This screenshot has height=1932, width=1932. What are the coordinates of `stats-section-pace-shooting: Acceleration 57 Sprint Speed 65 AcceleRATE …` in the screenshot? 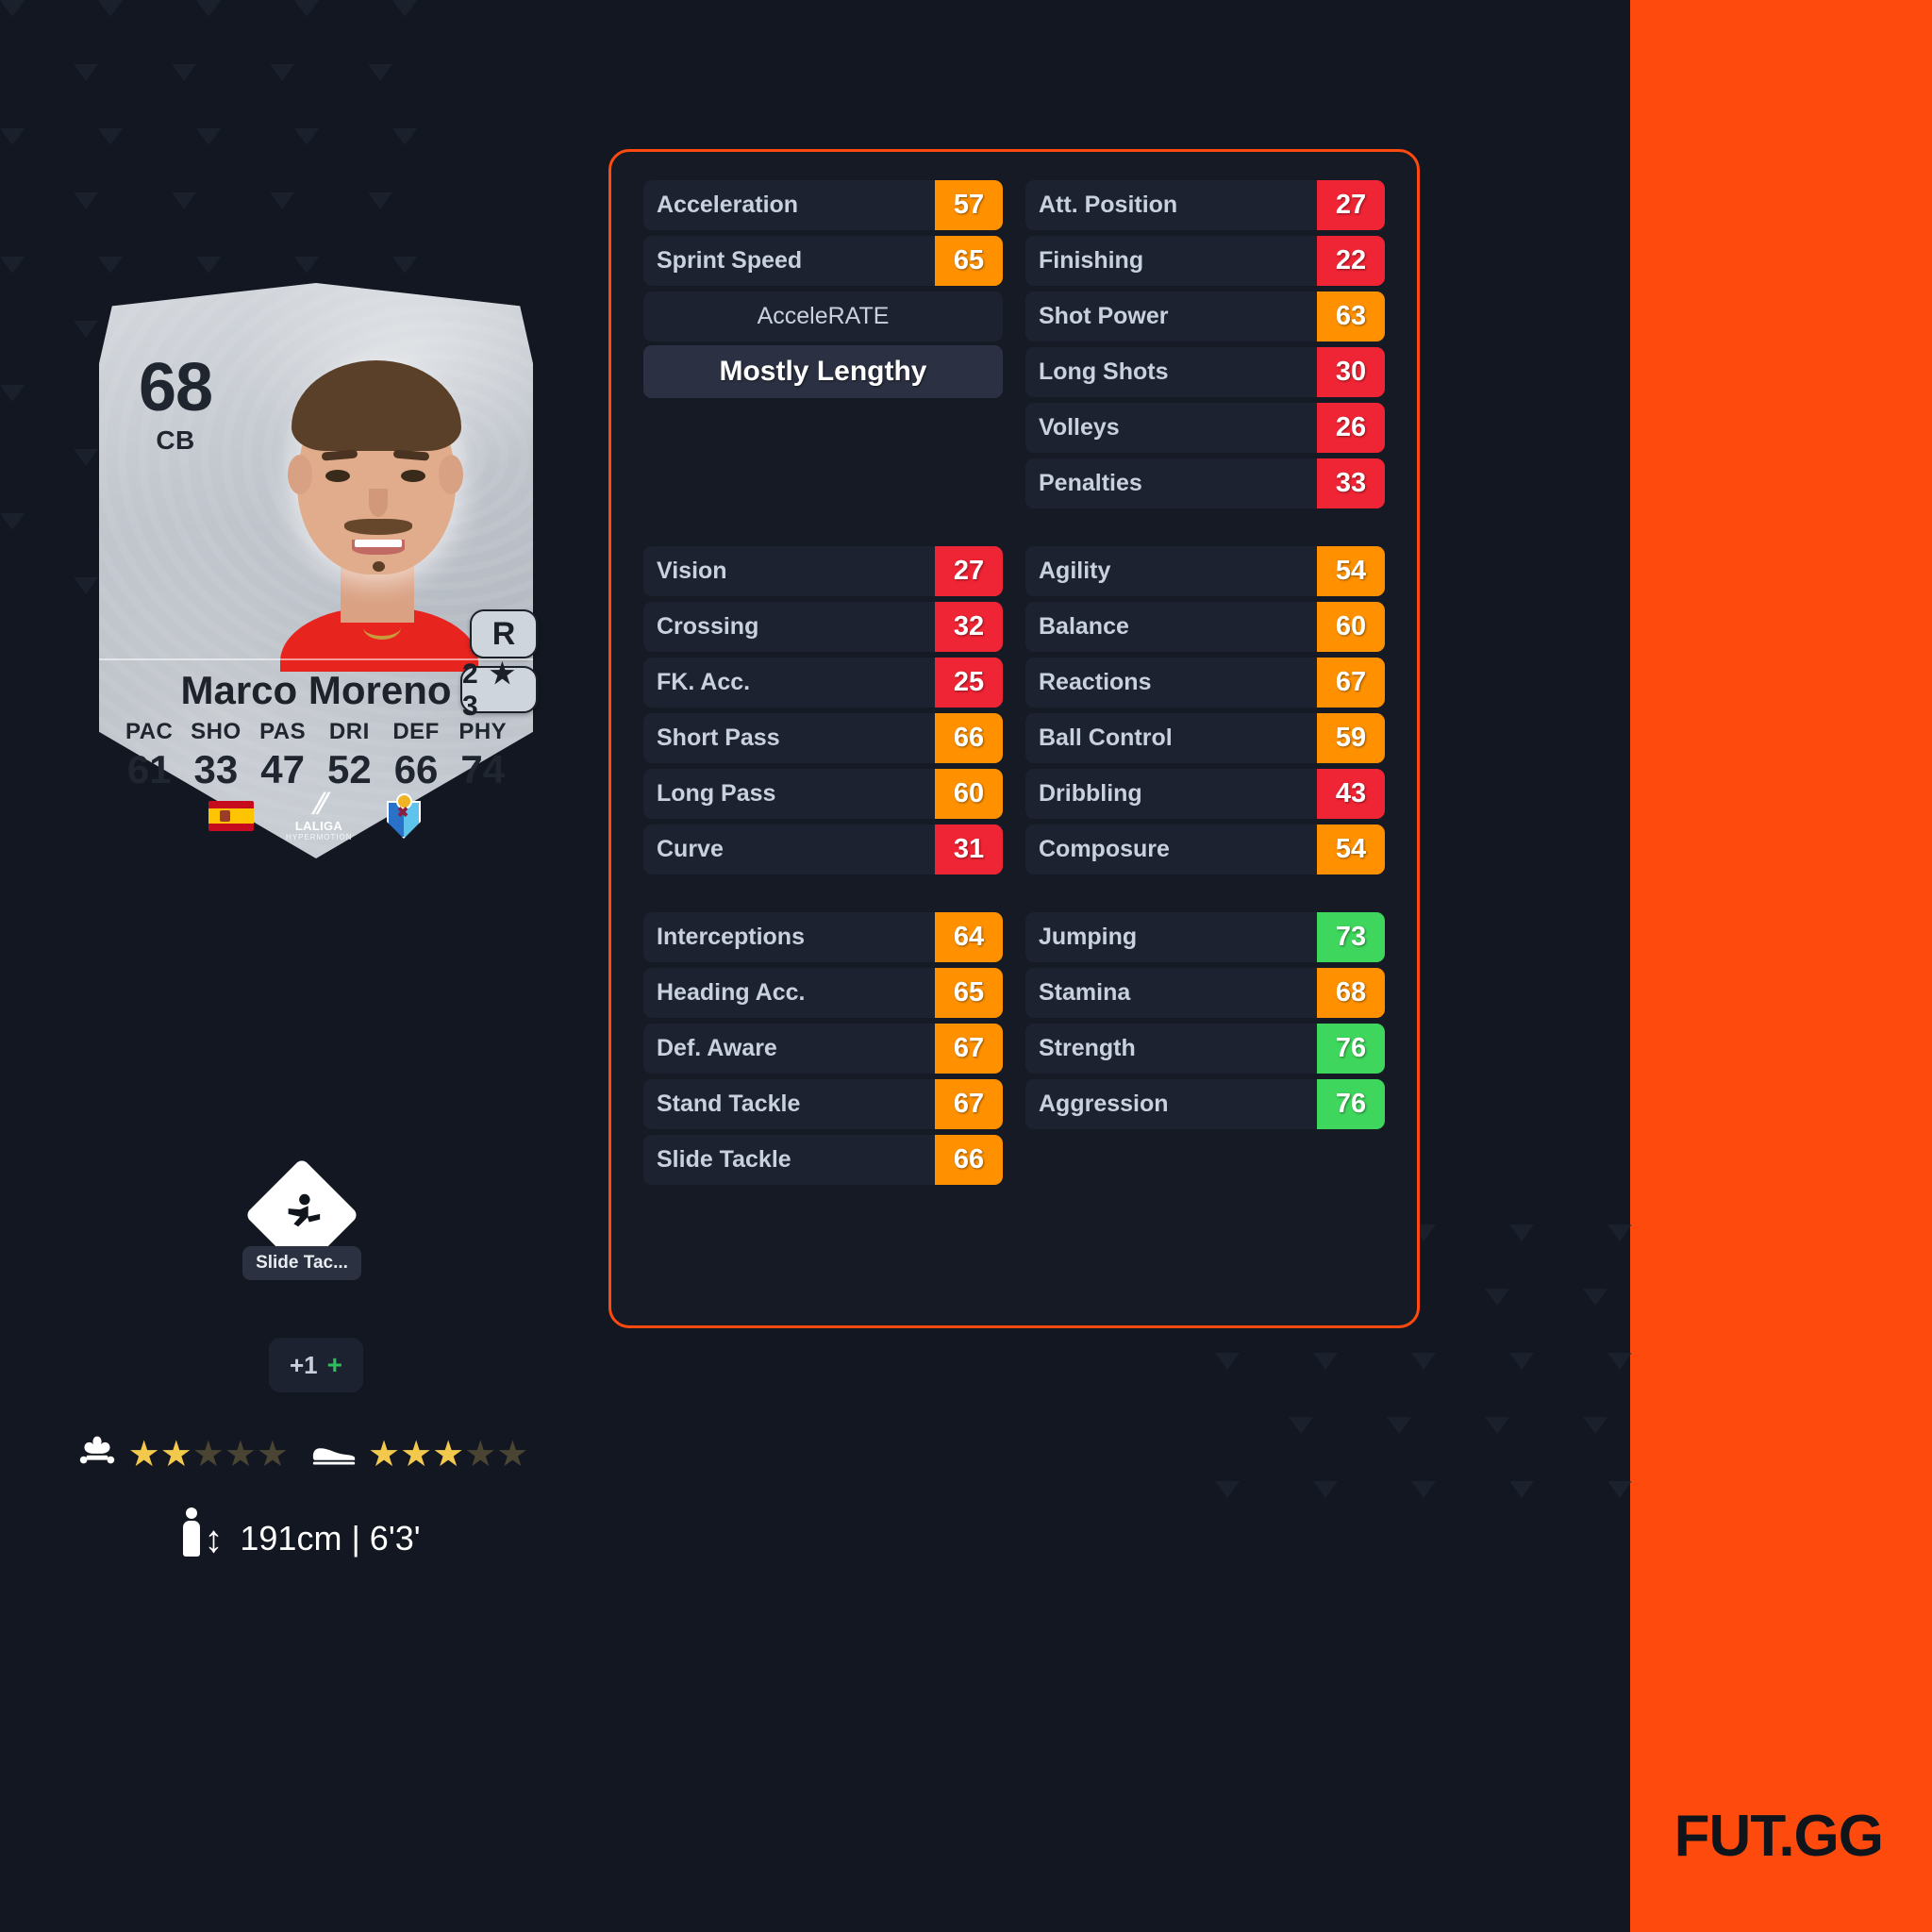 It's located at (1014, 347).